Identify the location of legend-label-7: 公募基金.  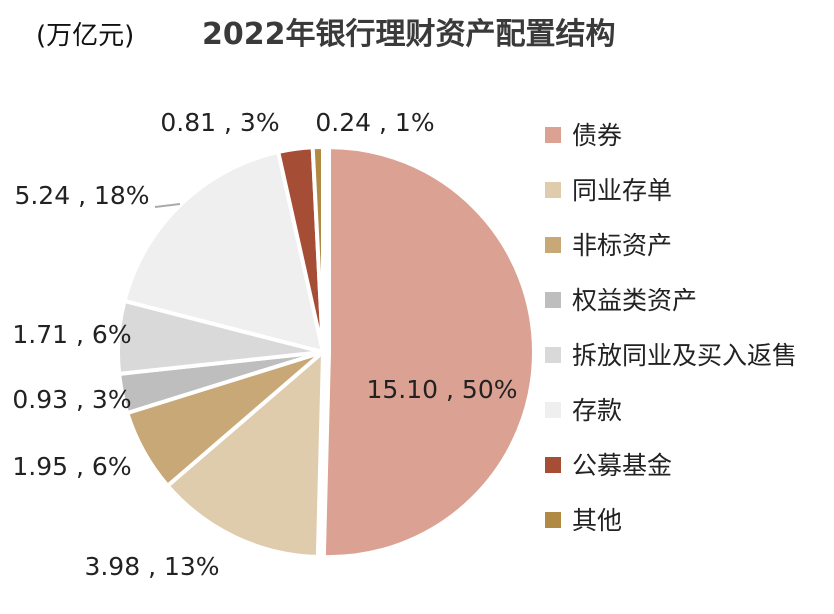
(622, 465).